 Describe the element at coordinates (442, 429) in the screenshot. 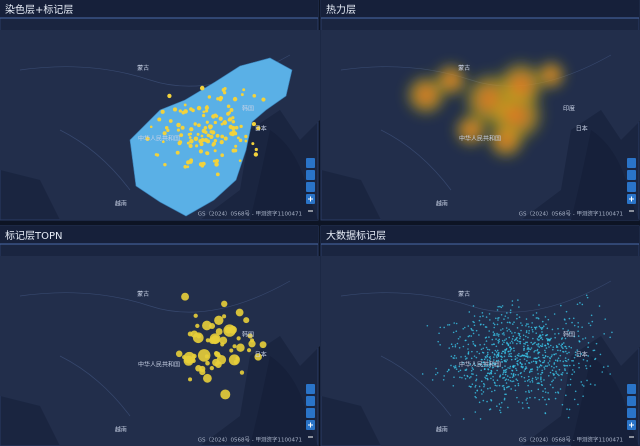

I see `map-label: 越南` at that location.